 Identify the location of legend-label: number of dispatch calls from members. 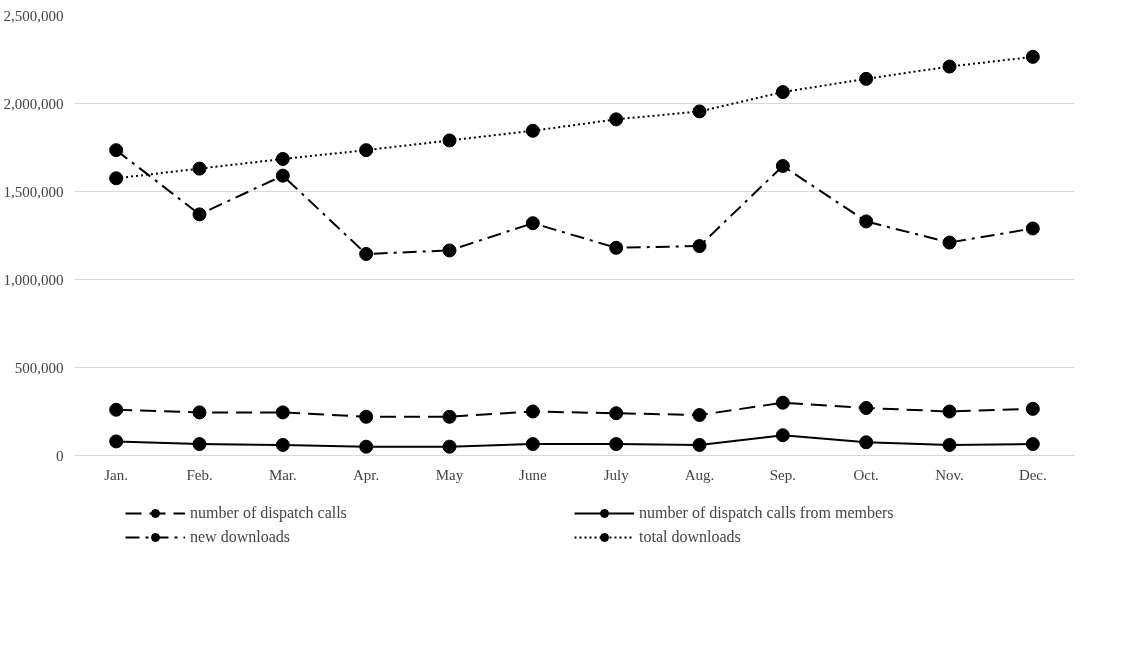
(767, 513).